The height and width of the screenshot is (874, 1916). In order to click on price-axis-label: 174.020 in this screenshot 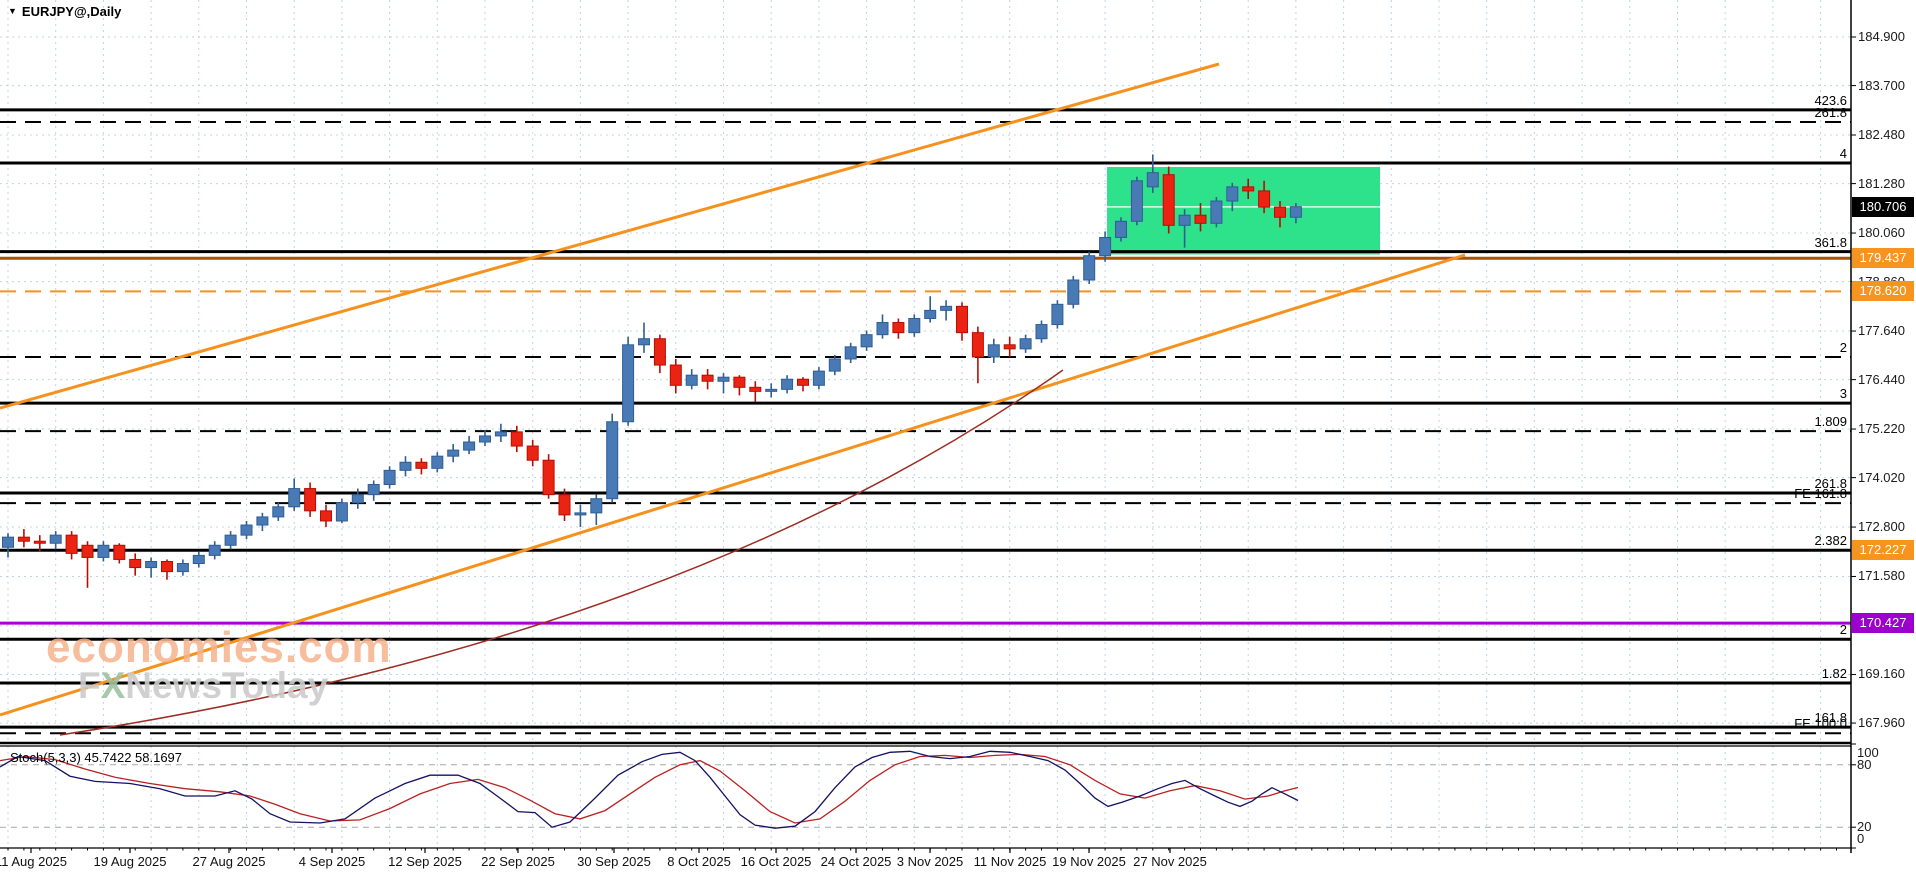, I will do `click(1881, 477)`.